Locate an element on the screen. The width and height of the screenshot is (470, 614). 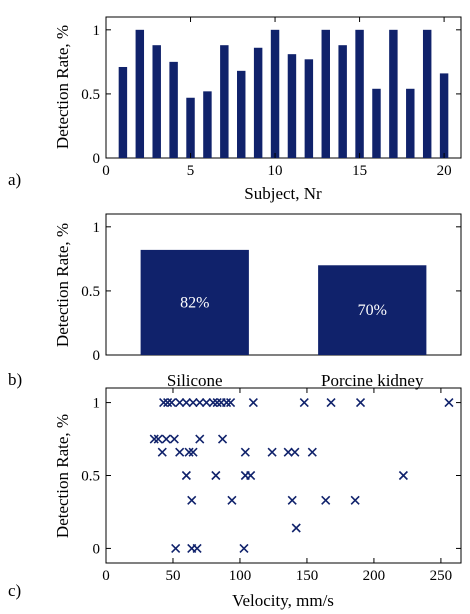
bar-data-label: 70% is located at coordinates (372, 310).